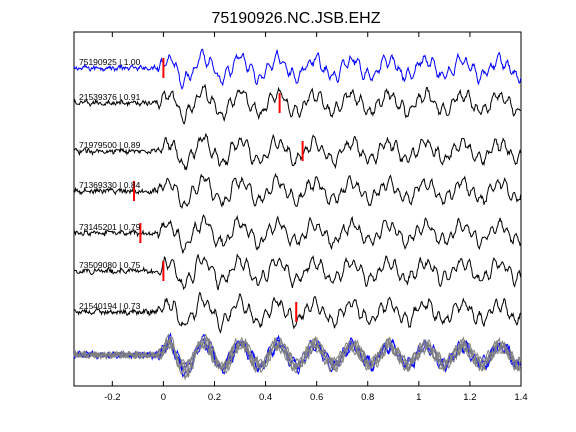 The width and height of the screenshot is (576, 432). I want to click on trace-label: 71369330 | 0.84, so click(110, 185).